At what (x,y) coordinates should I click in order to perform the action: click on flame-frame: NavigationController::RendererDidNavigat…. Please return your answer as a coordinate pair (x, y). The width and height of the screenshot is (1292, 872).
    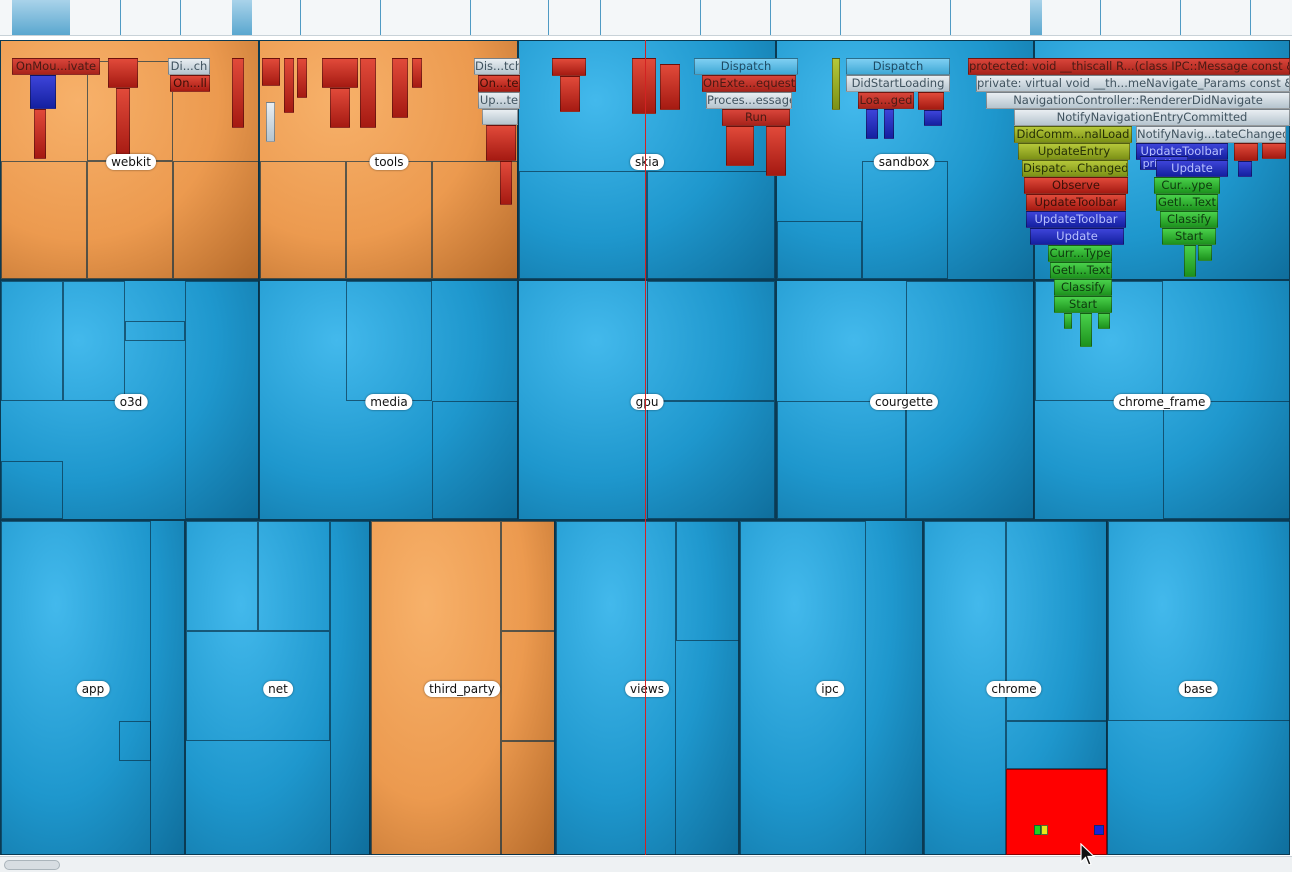
    Looking at the image, I should click on (1138, 100).